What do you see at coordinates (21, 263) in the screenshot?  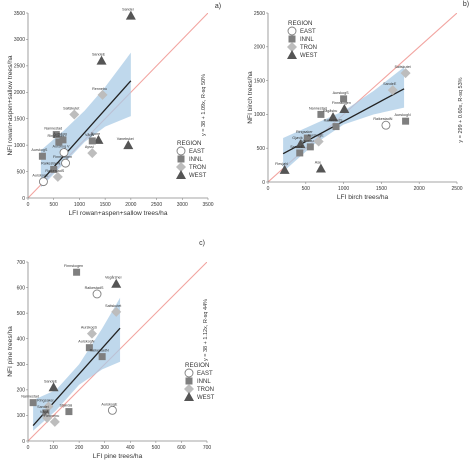 I see `y-tick-label: 700` at bounding box center [21, 263].